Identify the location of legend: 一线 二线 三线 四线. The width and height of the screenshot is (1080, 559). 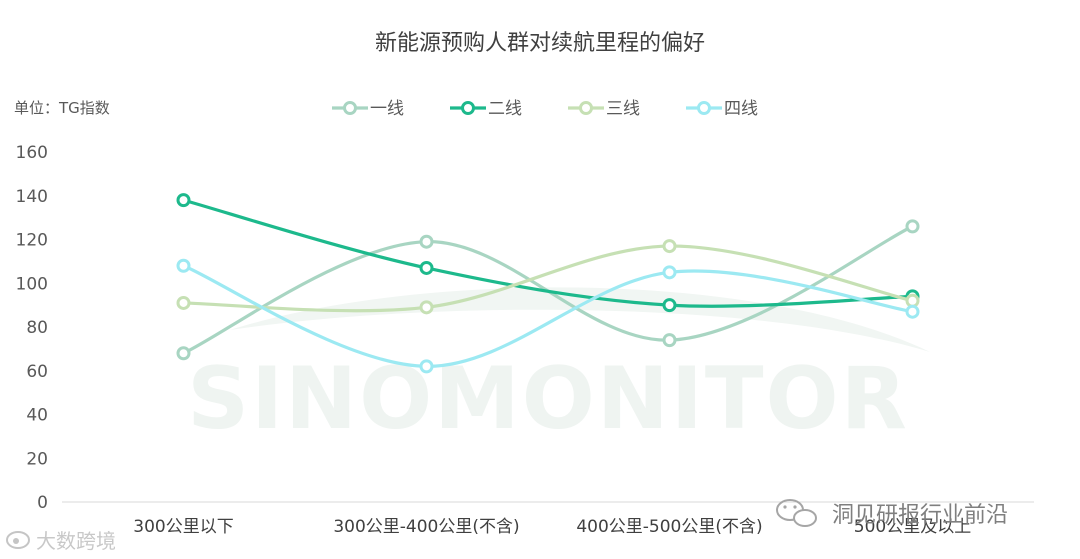
(545, 109).